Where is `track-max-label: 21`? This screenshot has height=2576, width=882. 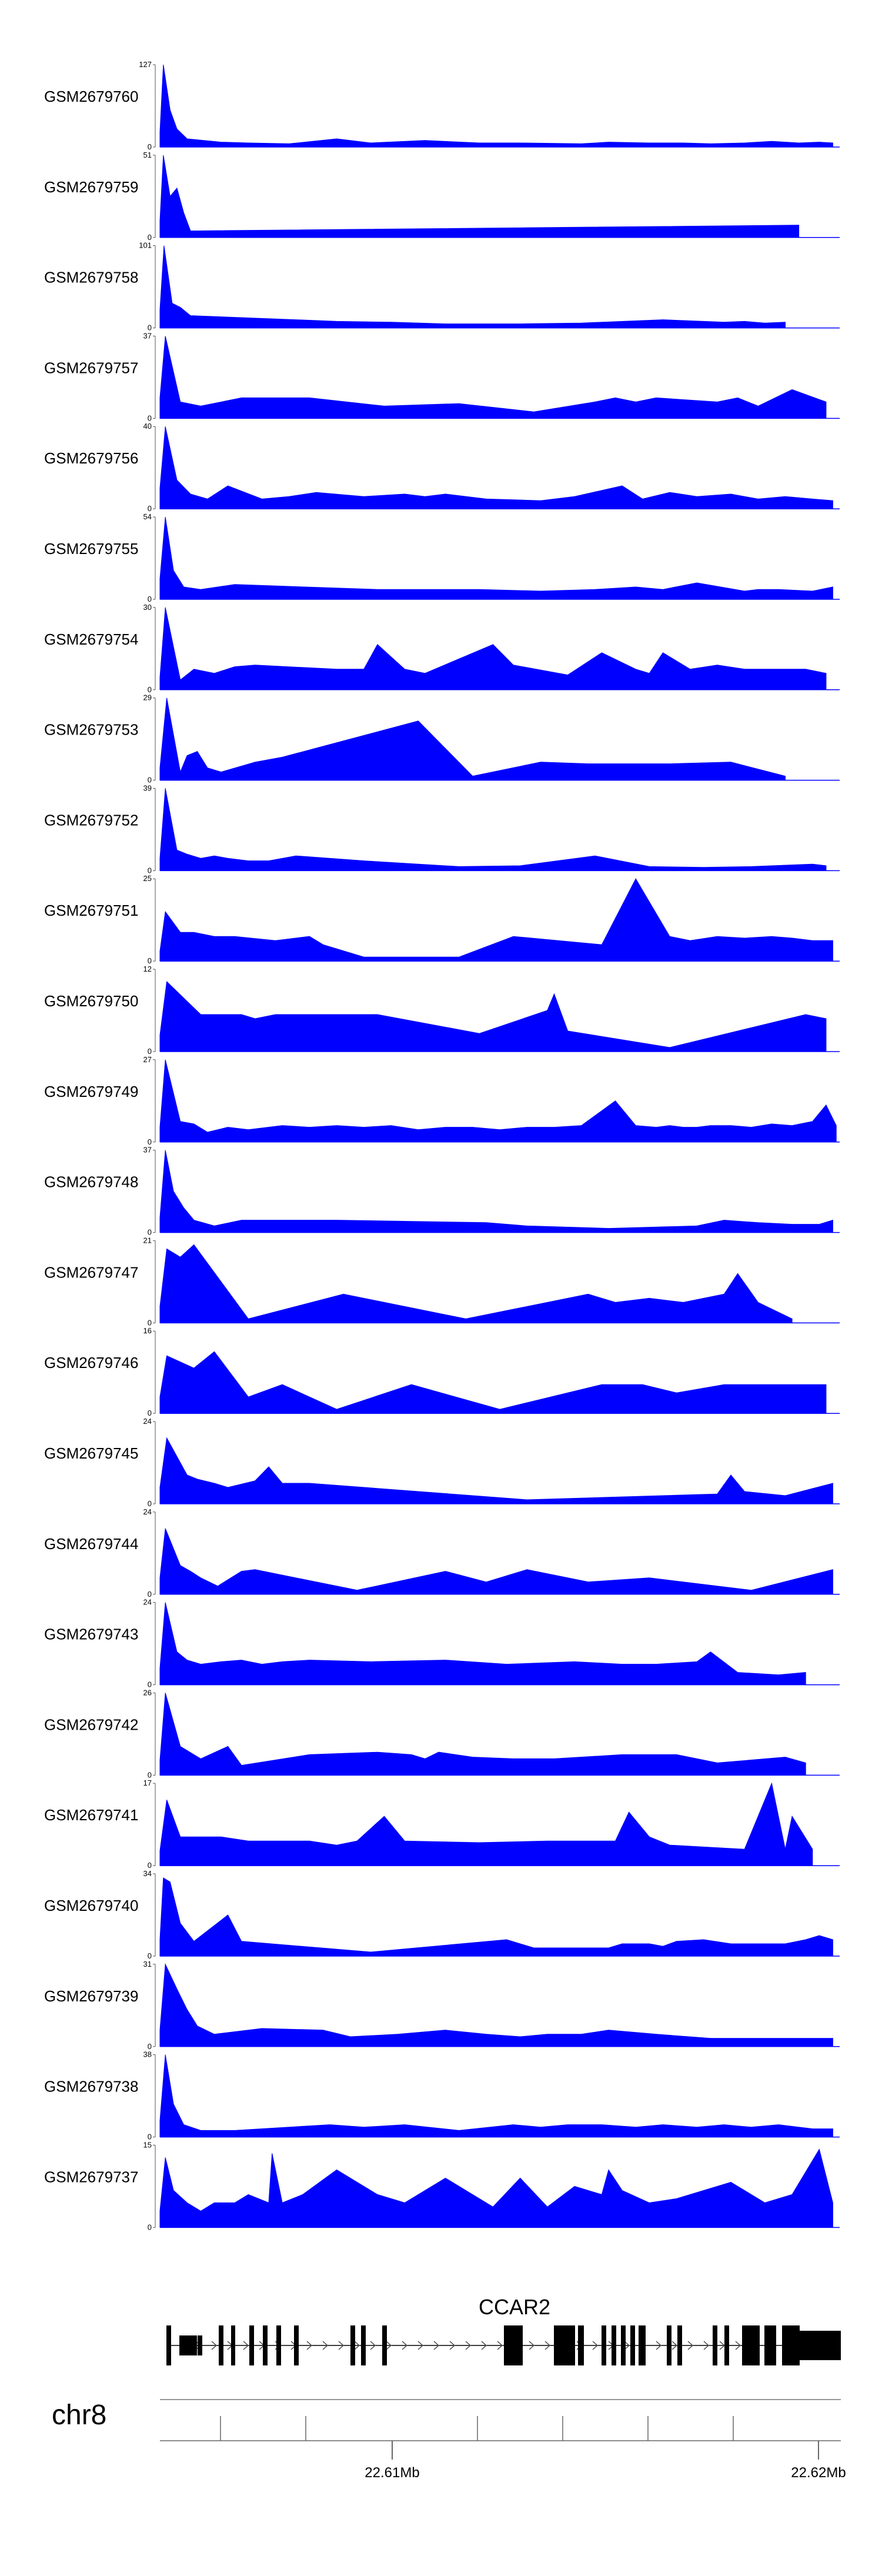 track-max-label: 21 is located at coordinates (147, 1240).